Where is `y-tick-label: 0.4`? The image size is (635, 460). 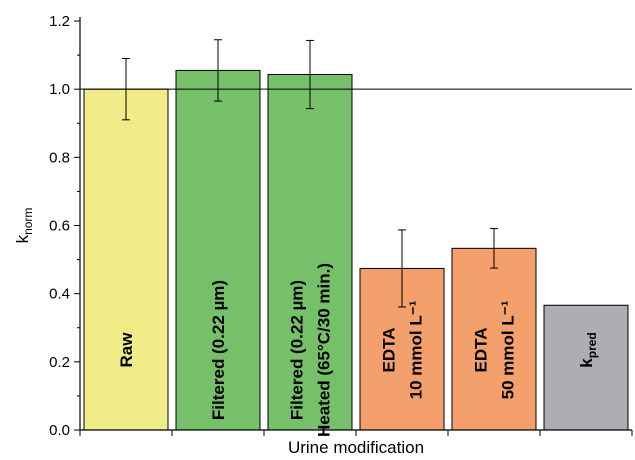
y-tick-label: 0.4 is located at coordinates (59, 294).